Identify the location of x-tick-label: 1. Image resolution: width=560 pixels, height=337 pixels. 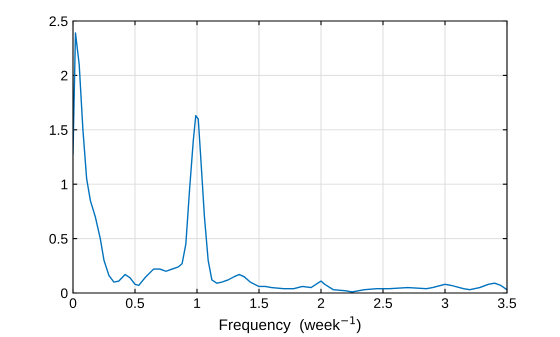
(197, 303).